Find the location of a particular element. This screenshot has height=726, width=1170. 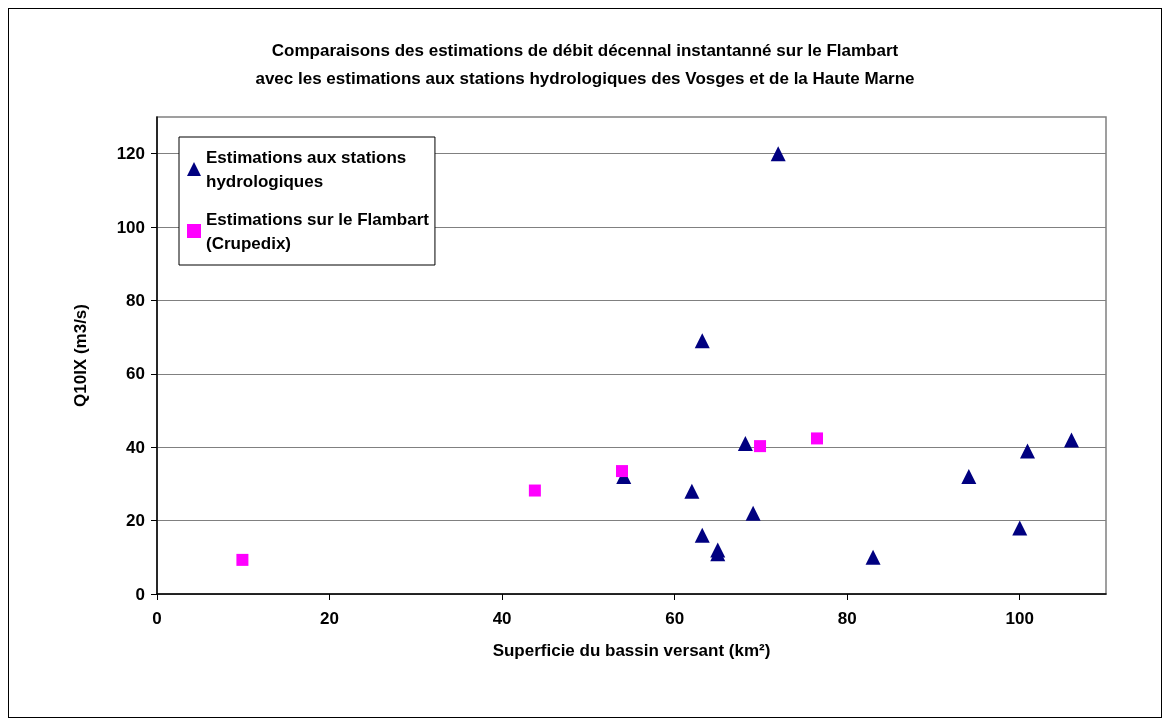

x-tick-label: 100 is located at coordinates (1019, 618).